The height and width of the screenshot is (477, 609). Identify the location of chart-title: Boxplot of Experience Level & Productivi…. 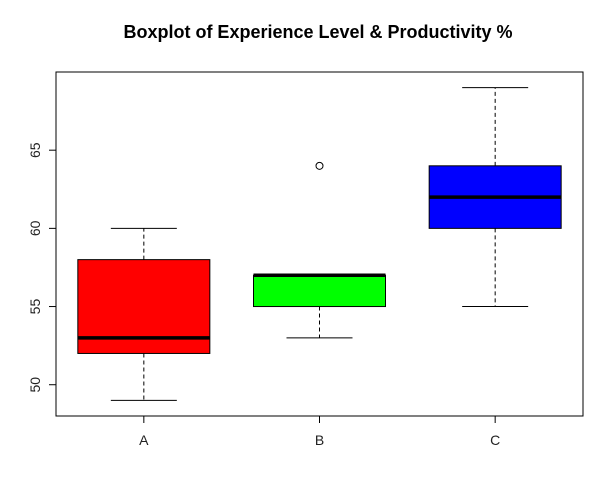
(317, 32).